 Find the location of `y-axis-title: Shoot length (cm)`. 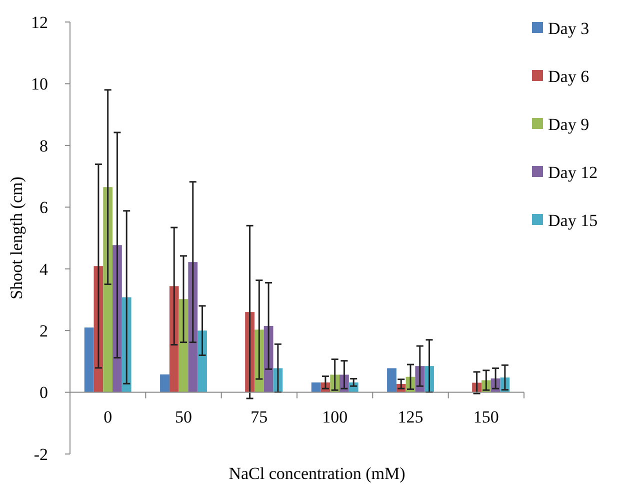

y-axis-title: Shoot length (cm) is located at coordinates (16, 238).